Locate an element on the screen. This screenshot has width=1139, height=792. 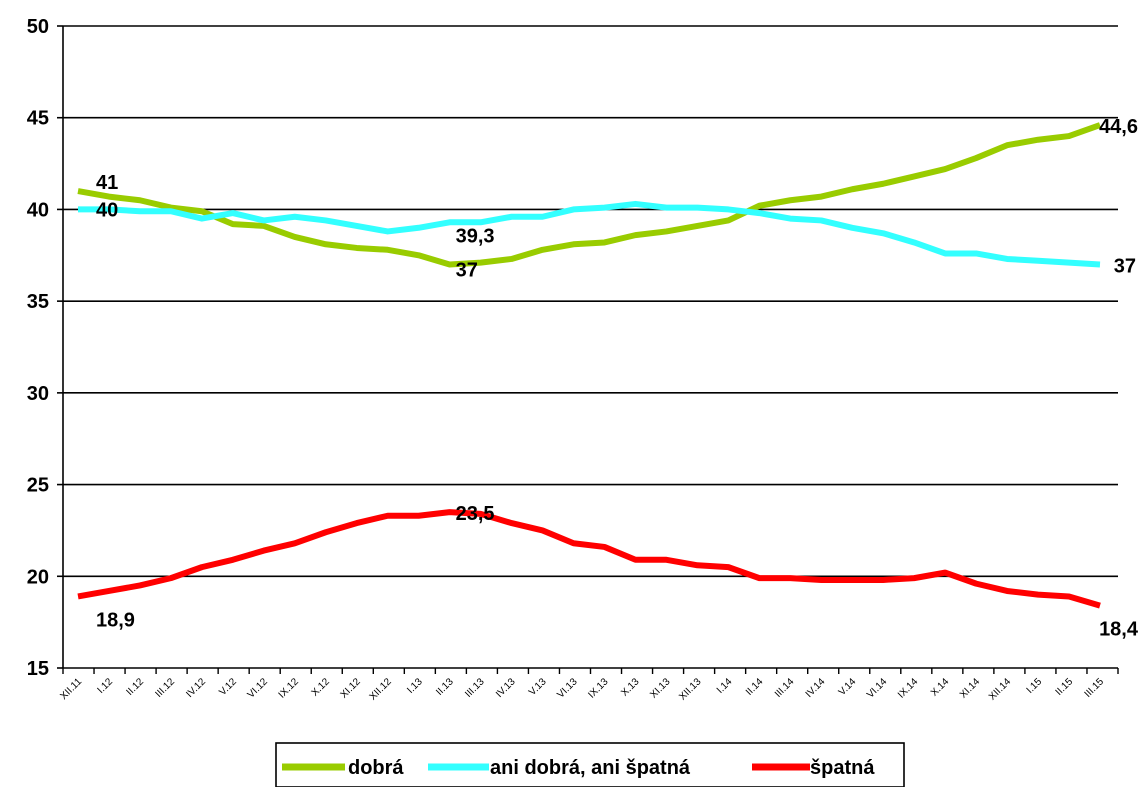
x-tick-label: I.14 is located at coordinates (725, 686).